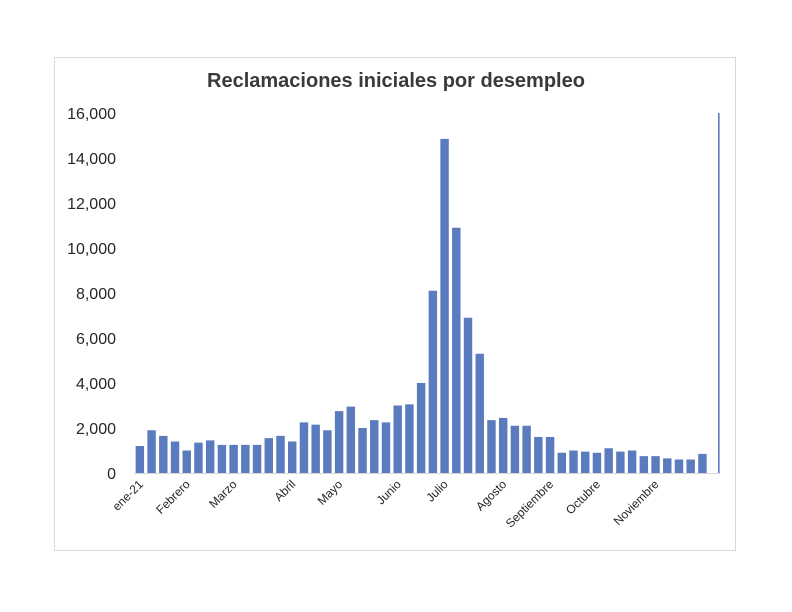 The width and height of the screenshot is (792, 612). What do you see at coordinates (96, 429) in the screenshot?
I see `y-tick-label: 2,000` at bounding box center [96, 429].